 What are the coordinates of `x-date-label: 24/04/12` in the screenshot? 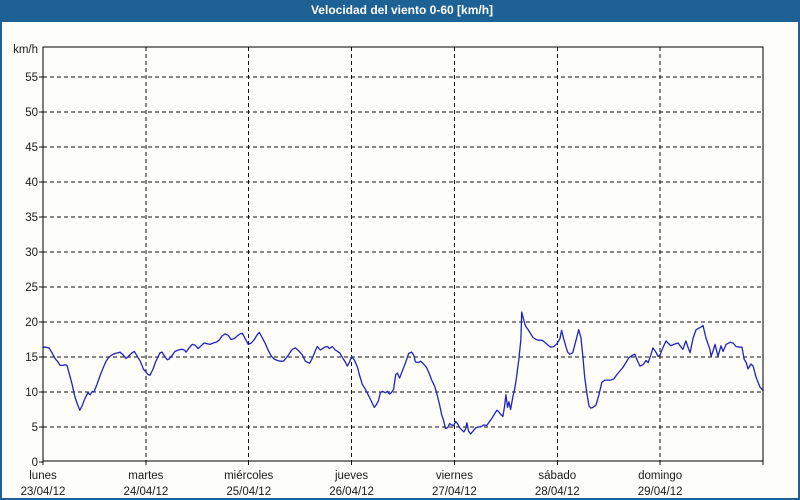 It's located at (145, 492).